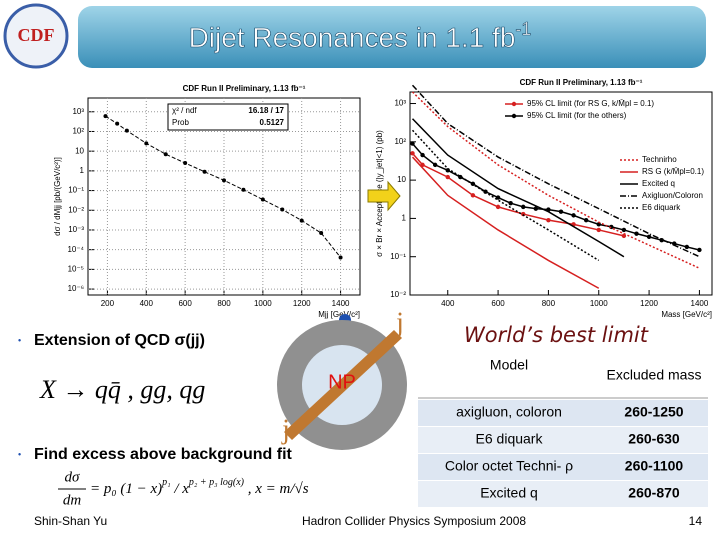 The image size is (720, 540). I want to click on plot-frame, so click(224, 196).